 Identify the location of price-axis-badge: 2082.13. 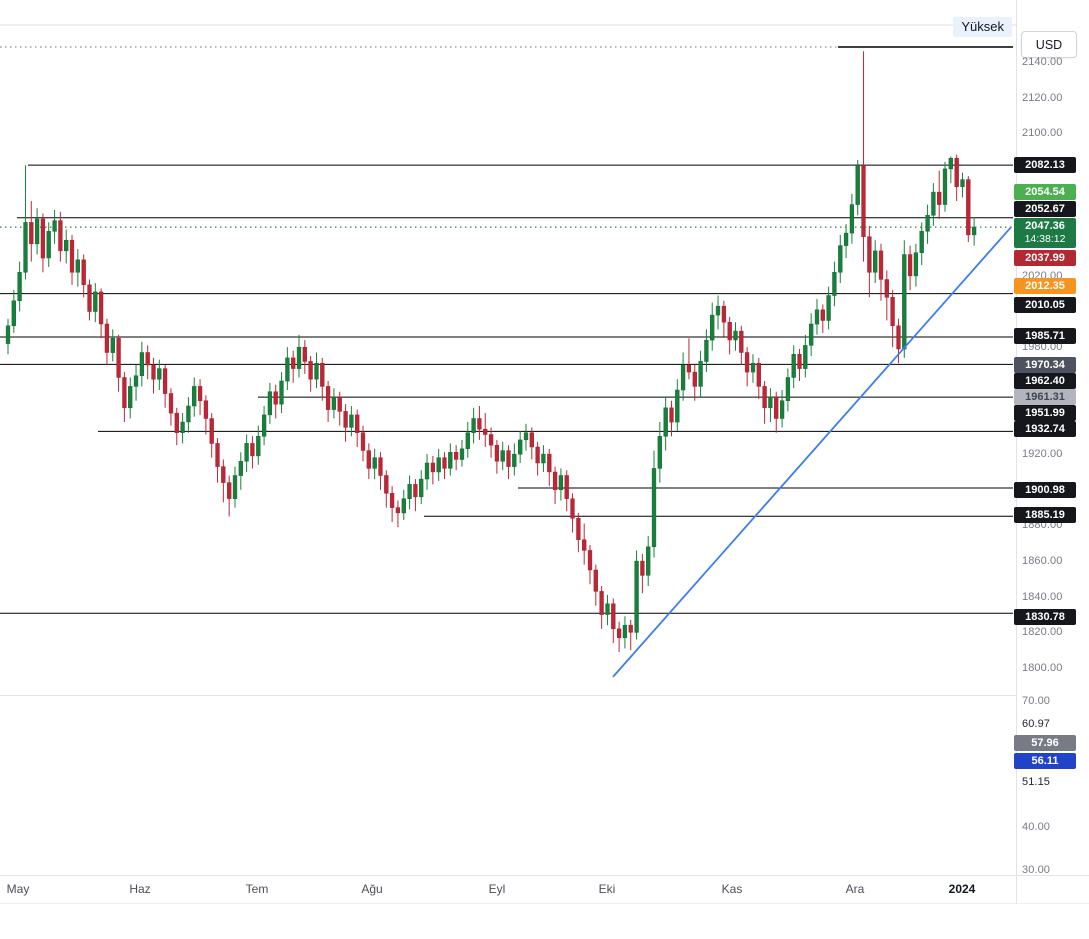
(1045, 165).